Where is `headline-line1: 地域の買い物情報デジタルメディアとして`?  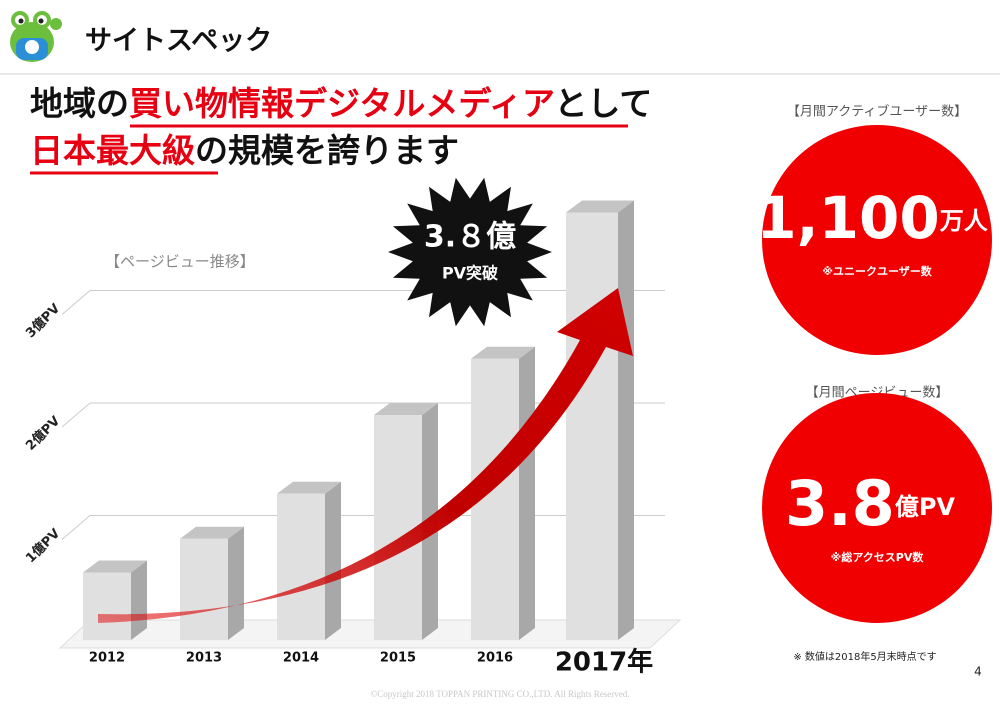 headline-line1: 地域の買い物情報デジタルメディアとして is located at coordinates (341, 103).